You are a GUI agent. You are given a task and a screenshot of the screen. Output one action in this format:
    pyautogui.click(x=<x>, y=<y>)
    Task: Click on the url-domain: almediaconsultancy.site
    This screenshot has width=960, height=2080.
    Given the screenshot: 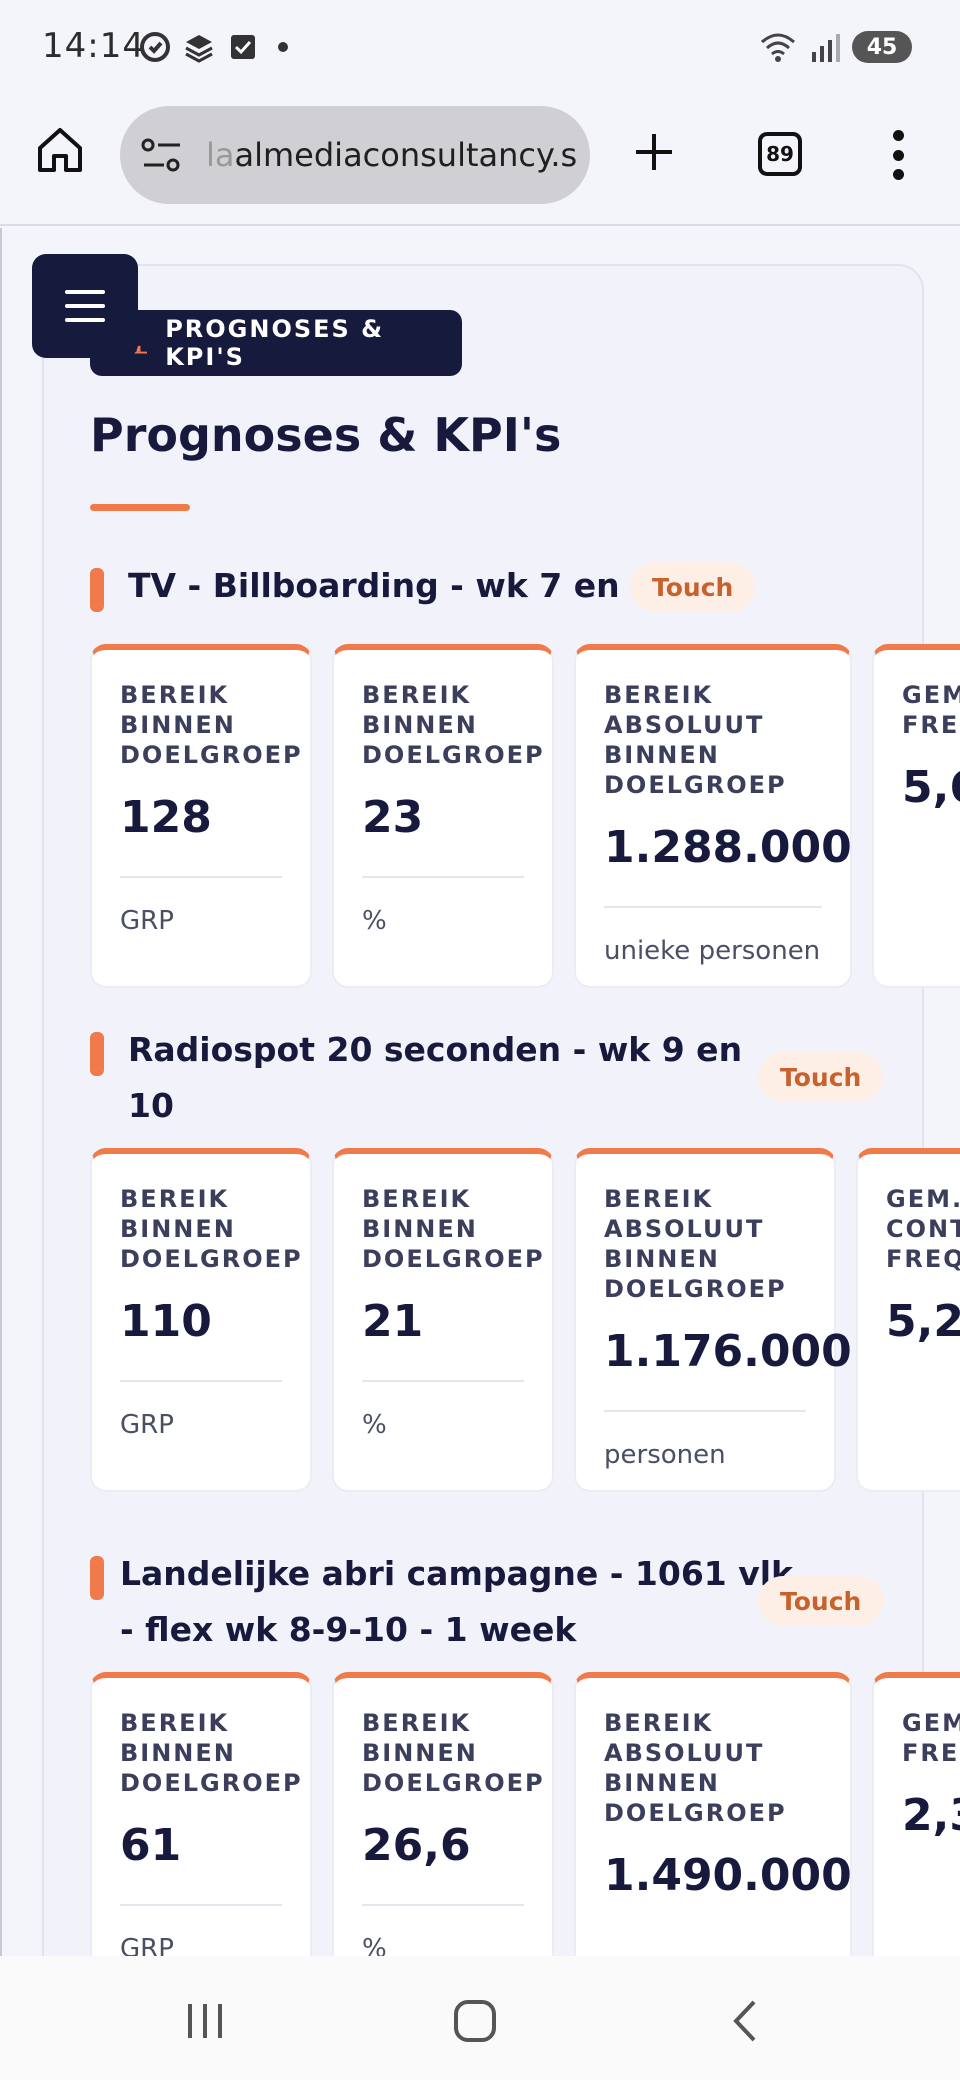 What is the action you would take?
    pyautogui.click(x=405, y=155)
    